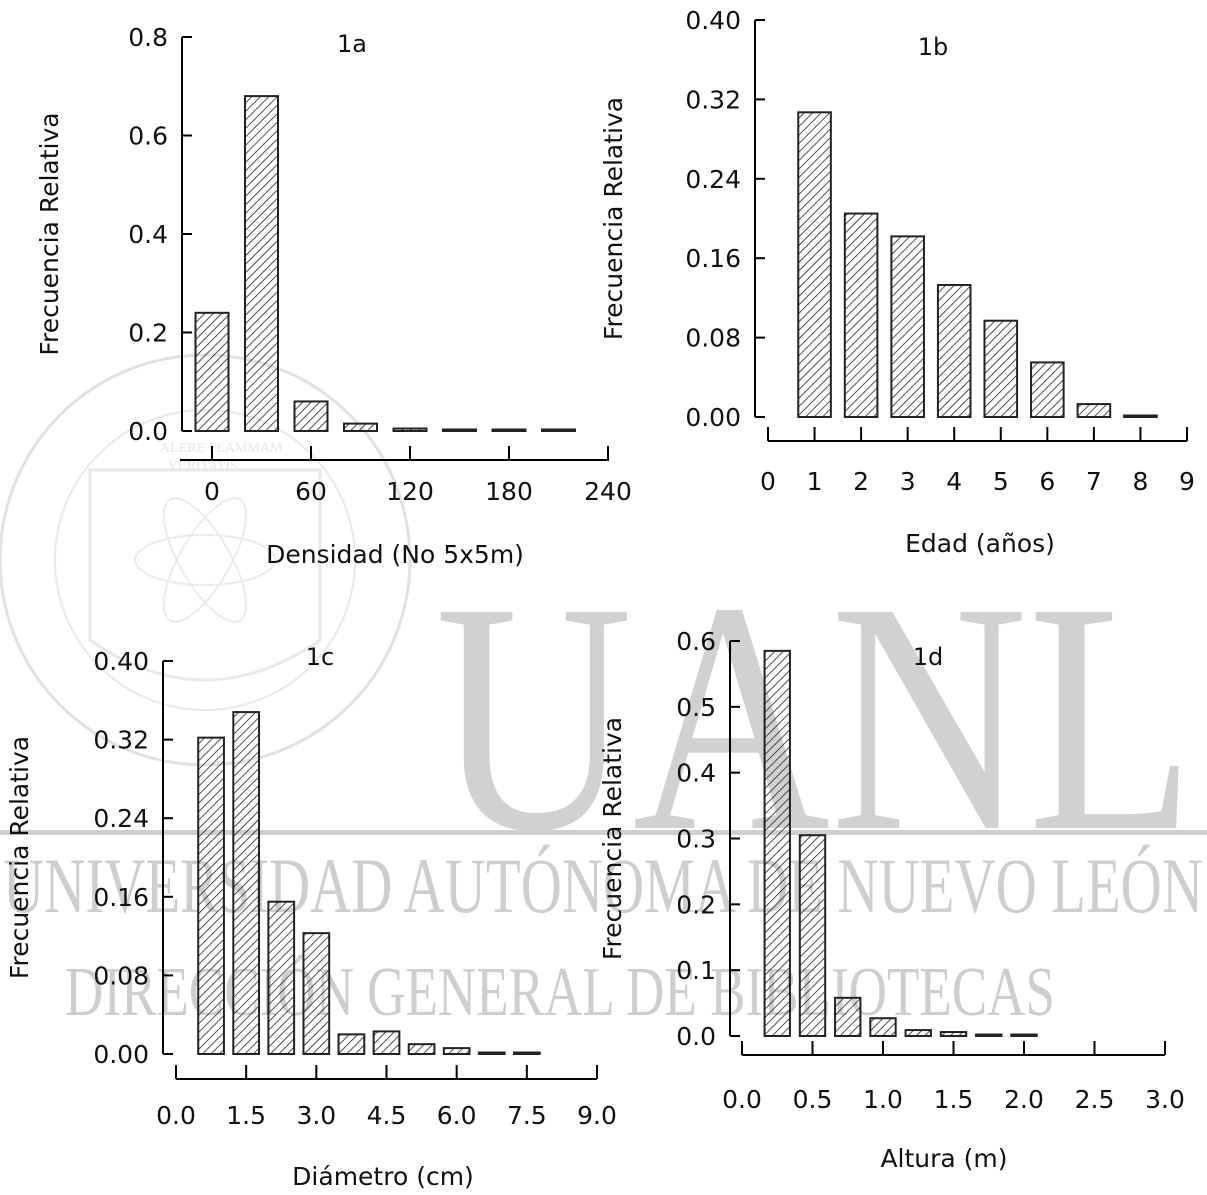 The height and width of the screenshot is (1195, 1207). I want to click on y-tick-label: 0.0, so click(696, 1036).